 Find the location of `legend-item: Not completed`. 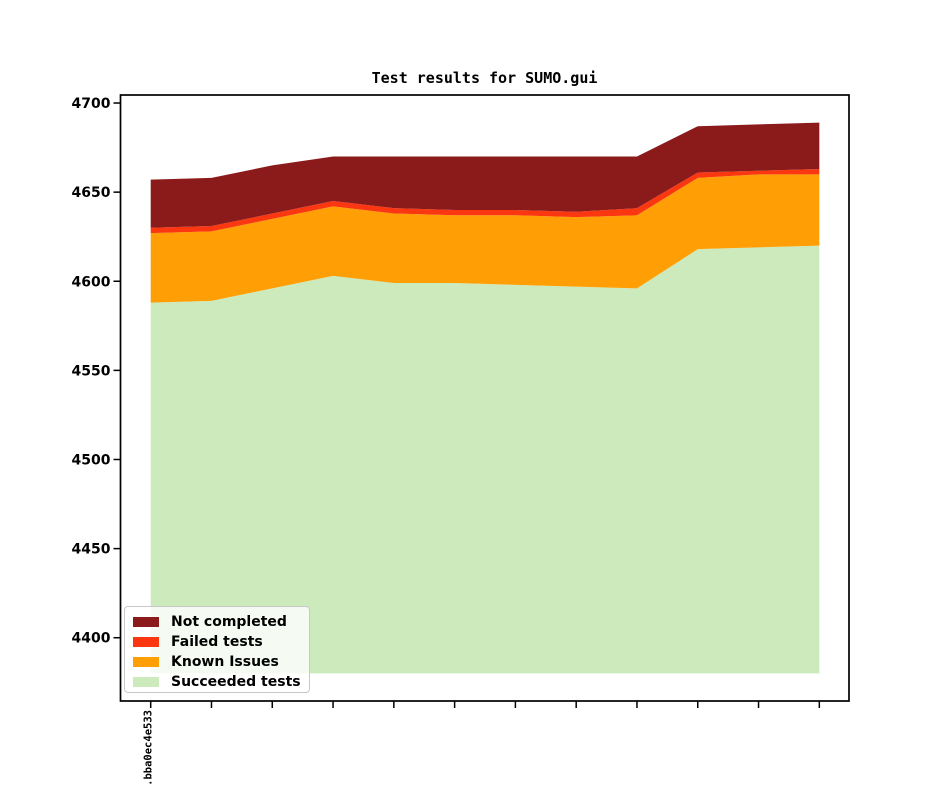

legend-item: Not completed is located at coordinates (217, 622).